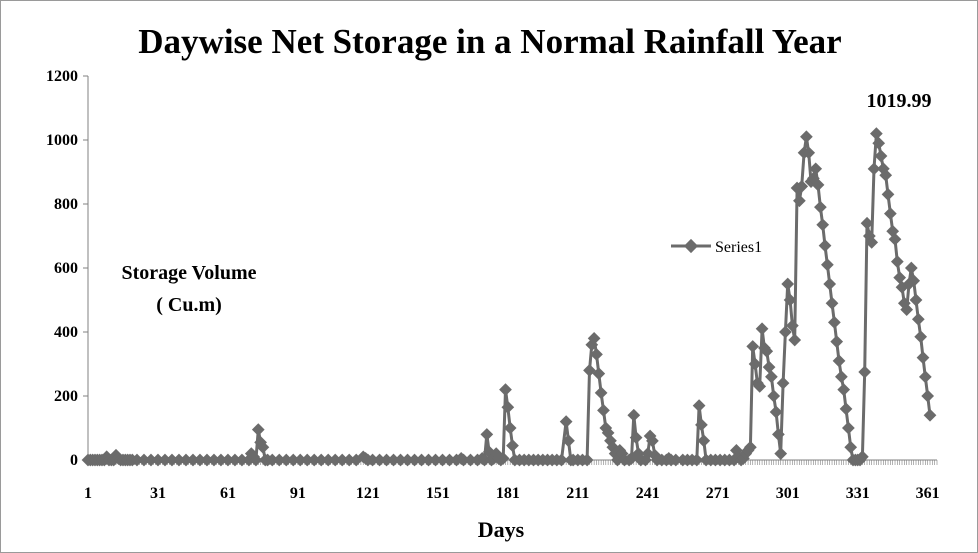 This screenshot has height=553, width=978. I want to click on y-tick-label: 800, so click(66, 204).